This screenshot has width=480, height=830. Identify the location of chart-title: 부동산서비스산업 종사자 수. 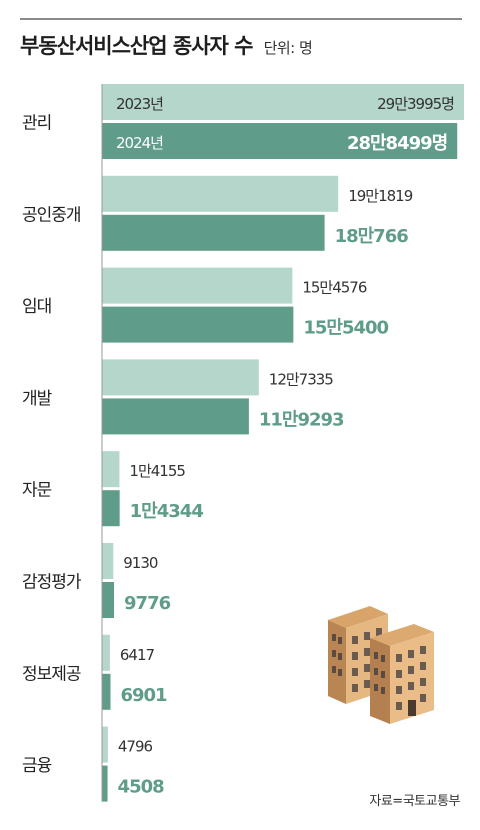
(136, 46).